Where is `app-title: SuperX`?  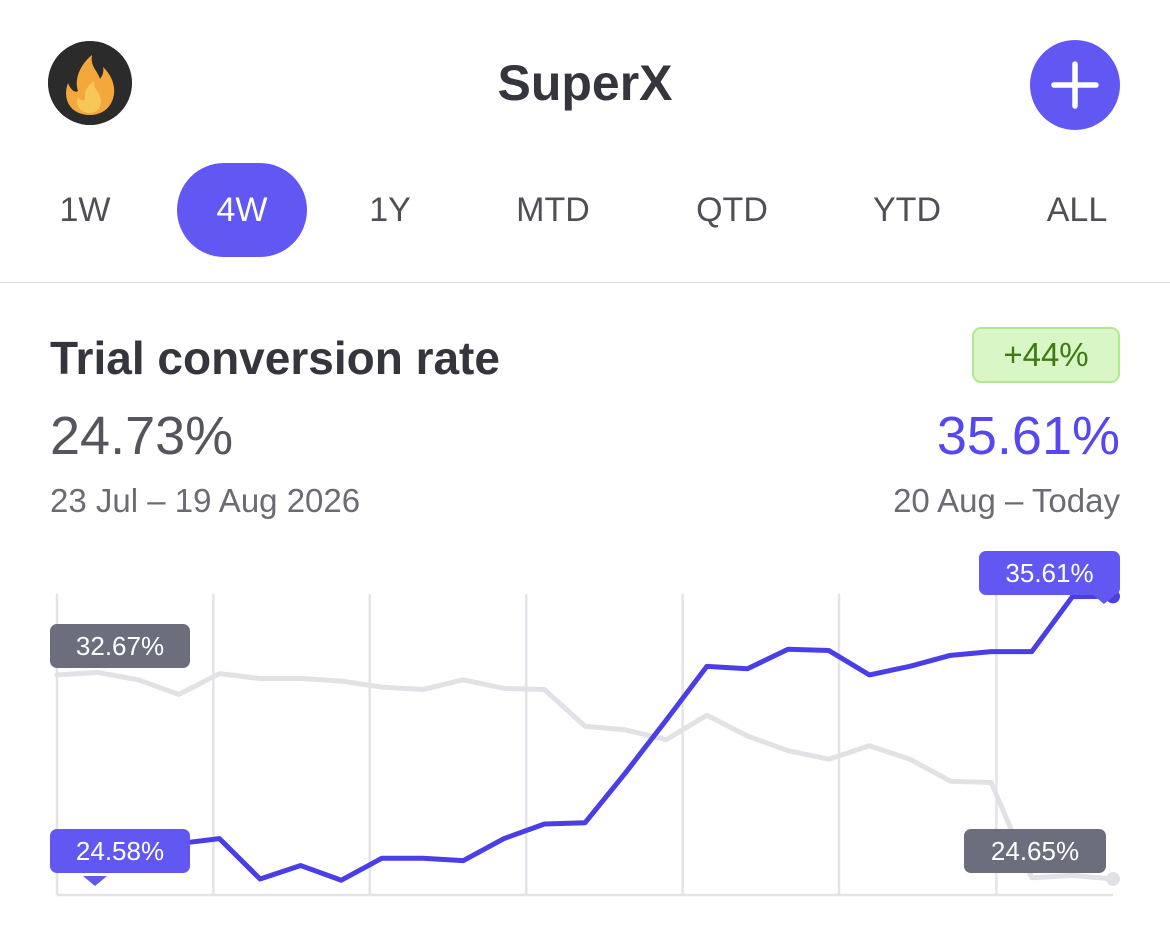 app-title: SuperX is located at coordinates (585, 83).